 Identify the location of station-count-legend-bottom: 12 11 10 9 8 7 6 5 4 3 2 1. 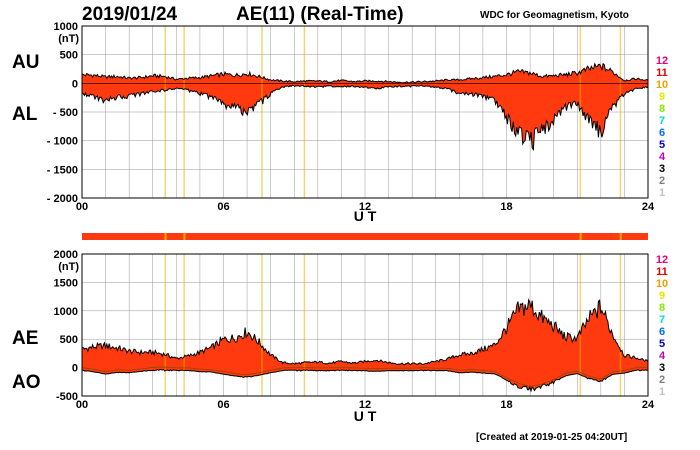
(662, 326).